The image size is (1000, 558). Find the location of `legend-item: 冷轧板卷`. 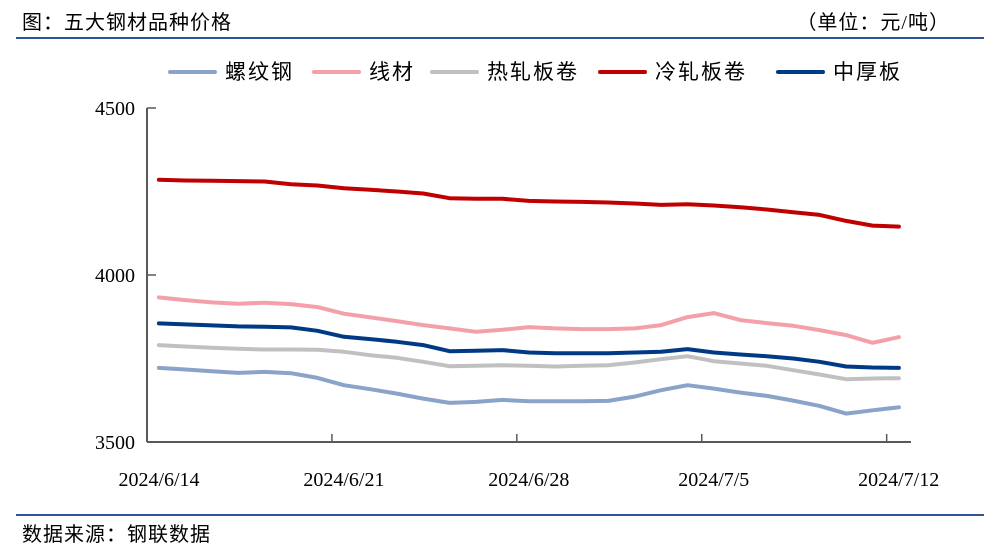

legend-item: 冷轧板卷 is located at coordinates (672, 72).